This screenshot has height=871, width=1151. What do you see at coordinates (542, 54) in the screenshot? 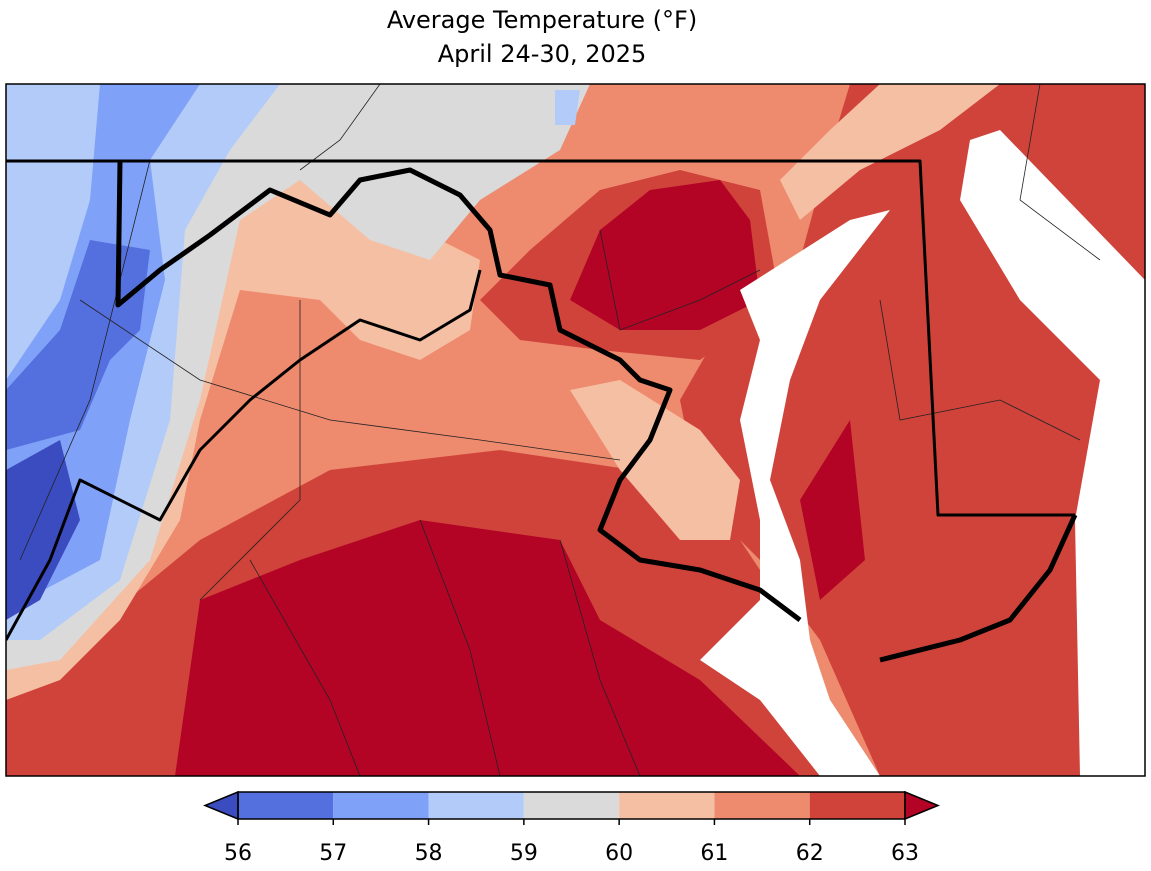
I see `subtitle: April 24-30, 2025` at bounding box center [542, 54].